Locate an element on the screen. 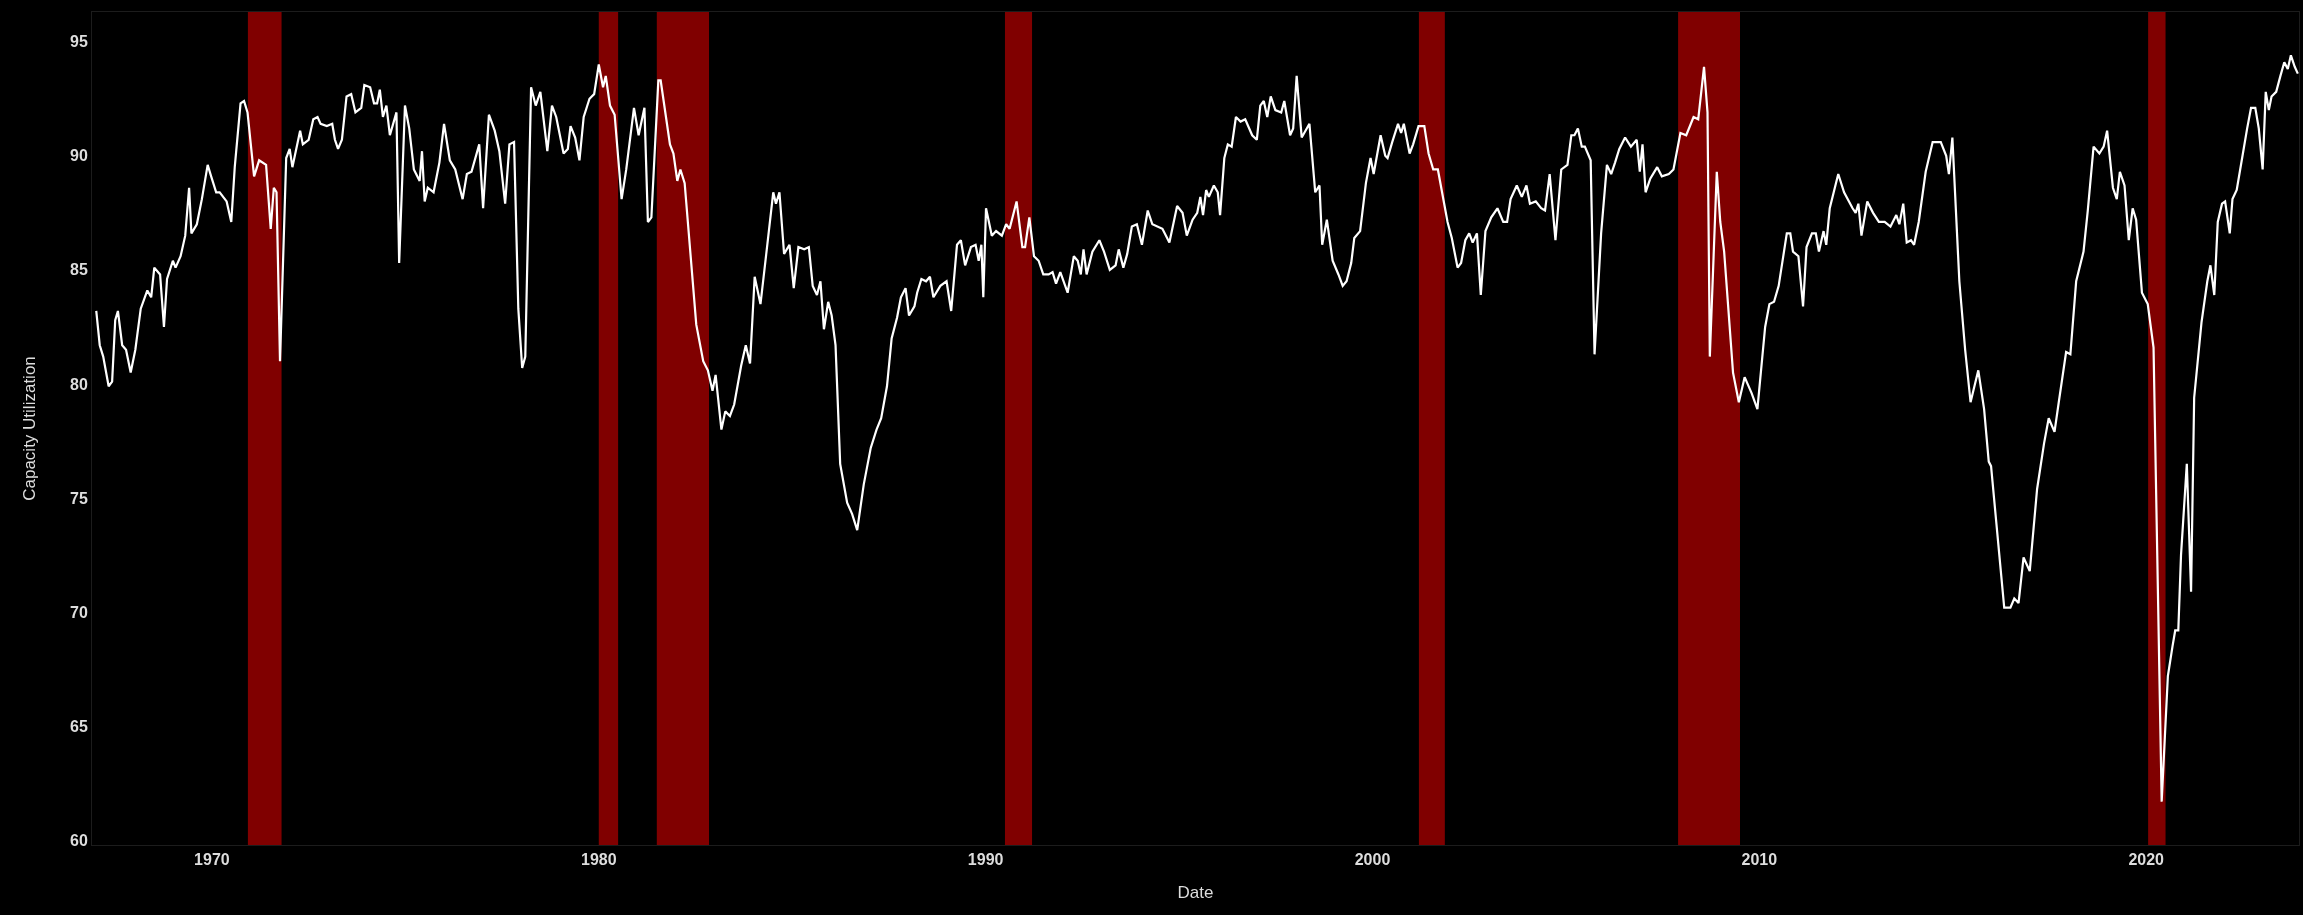 This screenshot has height=915, width=2303. y-tick-label: 85 is located at coordinates (79, 270).